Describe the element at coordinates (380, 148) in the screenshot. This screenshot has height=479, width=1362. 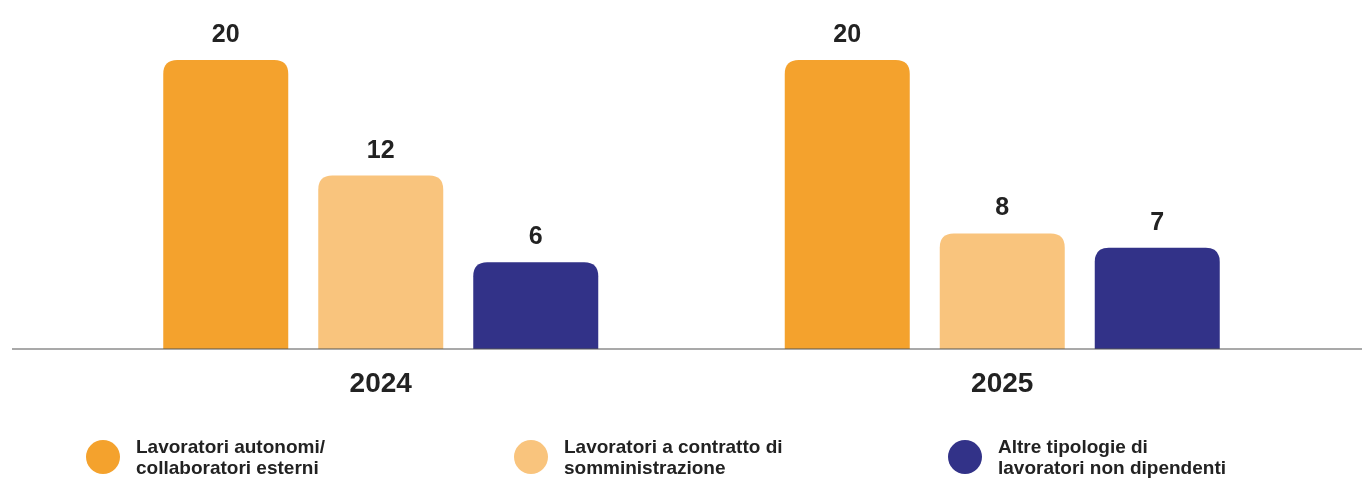
I see `data-label: 12` at that location.